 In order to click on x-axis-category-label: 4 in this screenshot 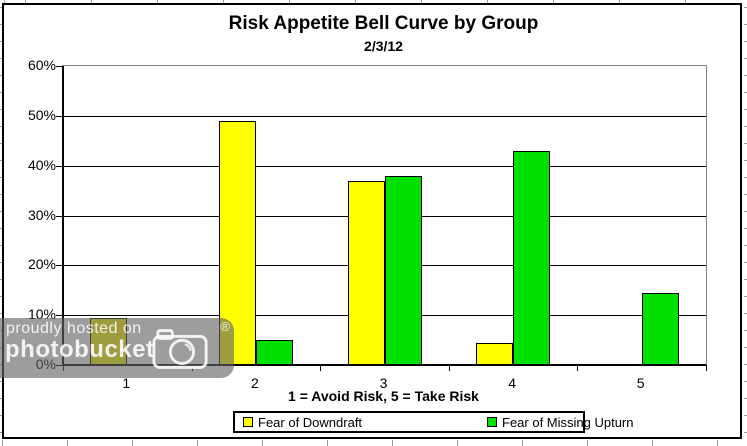, I will do `click(512, 383)`.